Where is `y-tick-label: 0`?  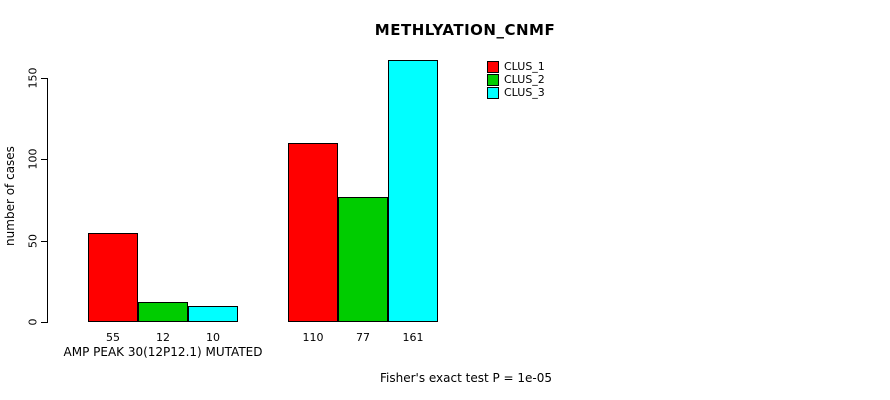 y-tick-label: 0 is located at coordinates (33, 322).